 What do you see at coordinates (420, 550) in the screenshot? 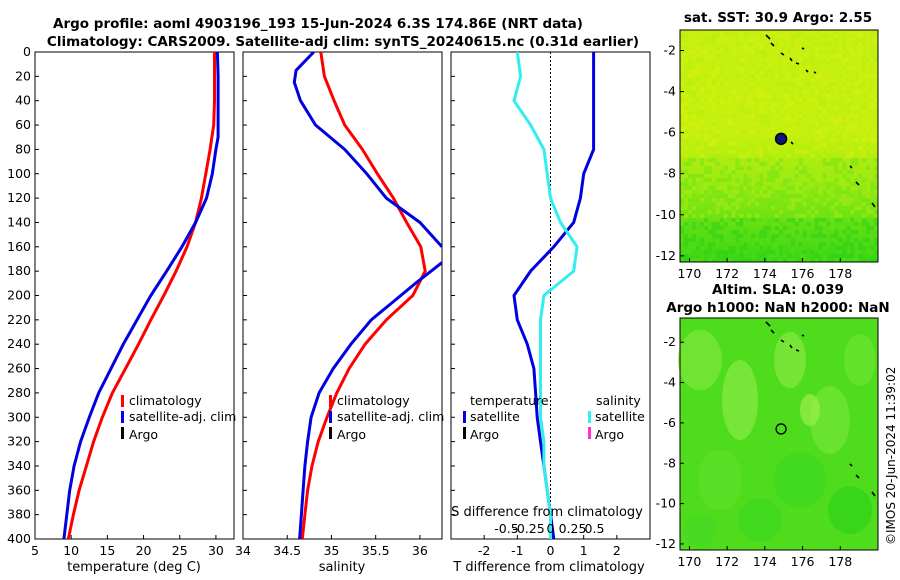
I see `x-tick-label: 36` at bounding box center [420, 550].